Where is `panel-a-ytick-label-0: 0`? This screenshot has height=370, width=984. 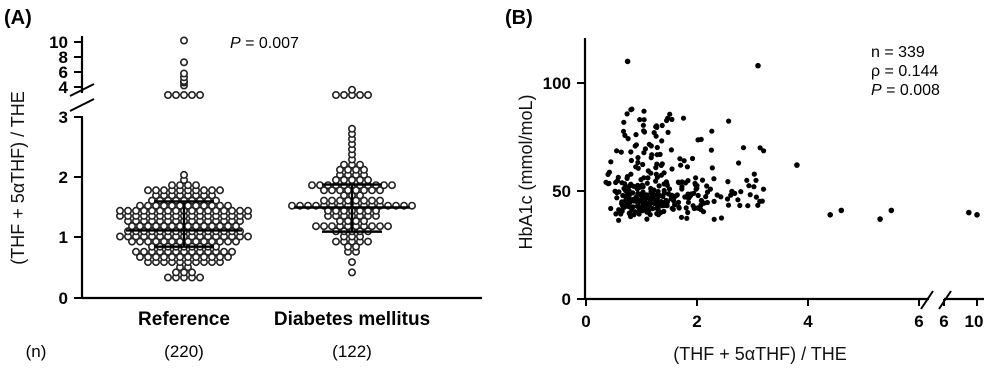 panel-a-ytick-label-0: 0 is located at coordinates (63, 298).